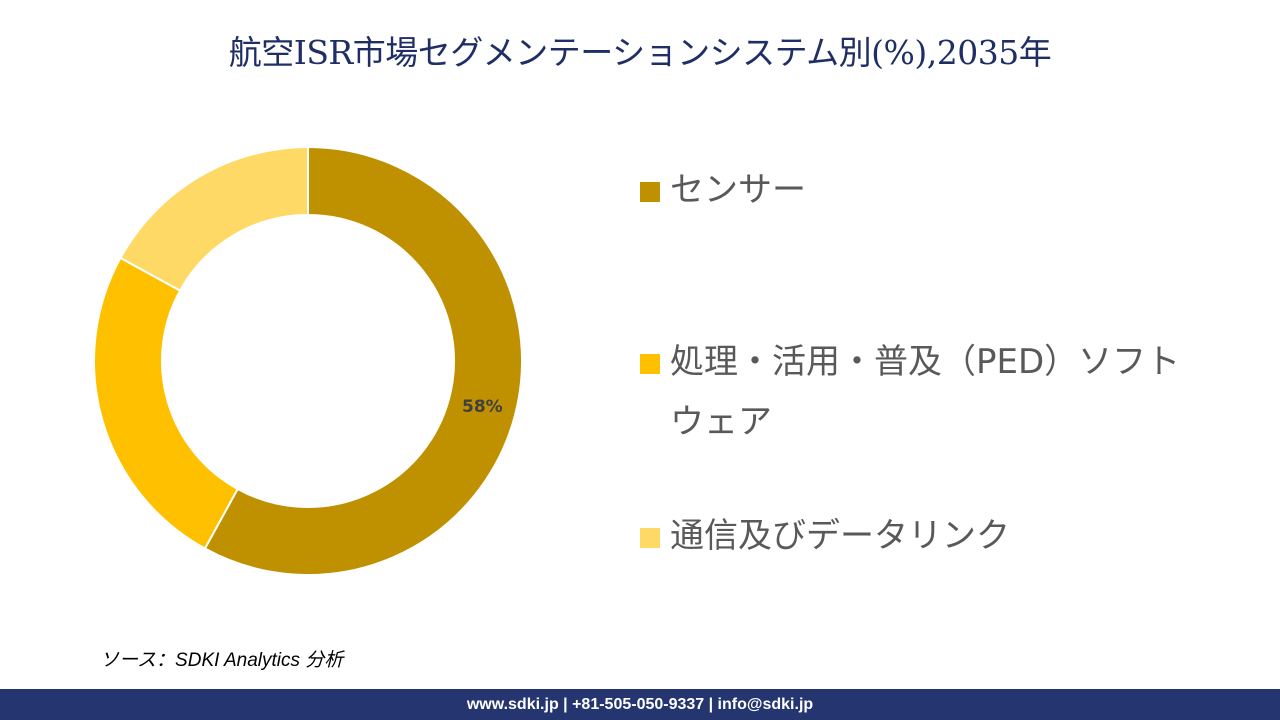 The height and width of the screenshot is (720, 1280). Describe the element at coordinates (166, 403) in the screenshot. I see `slice-ped-software` at that location.